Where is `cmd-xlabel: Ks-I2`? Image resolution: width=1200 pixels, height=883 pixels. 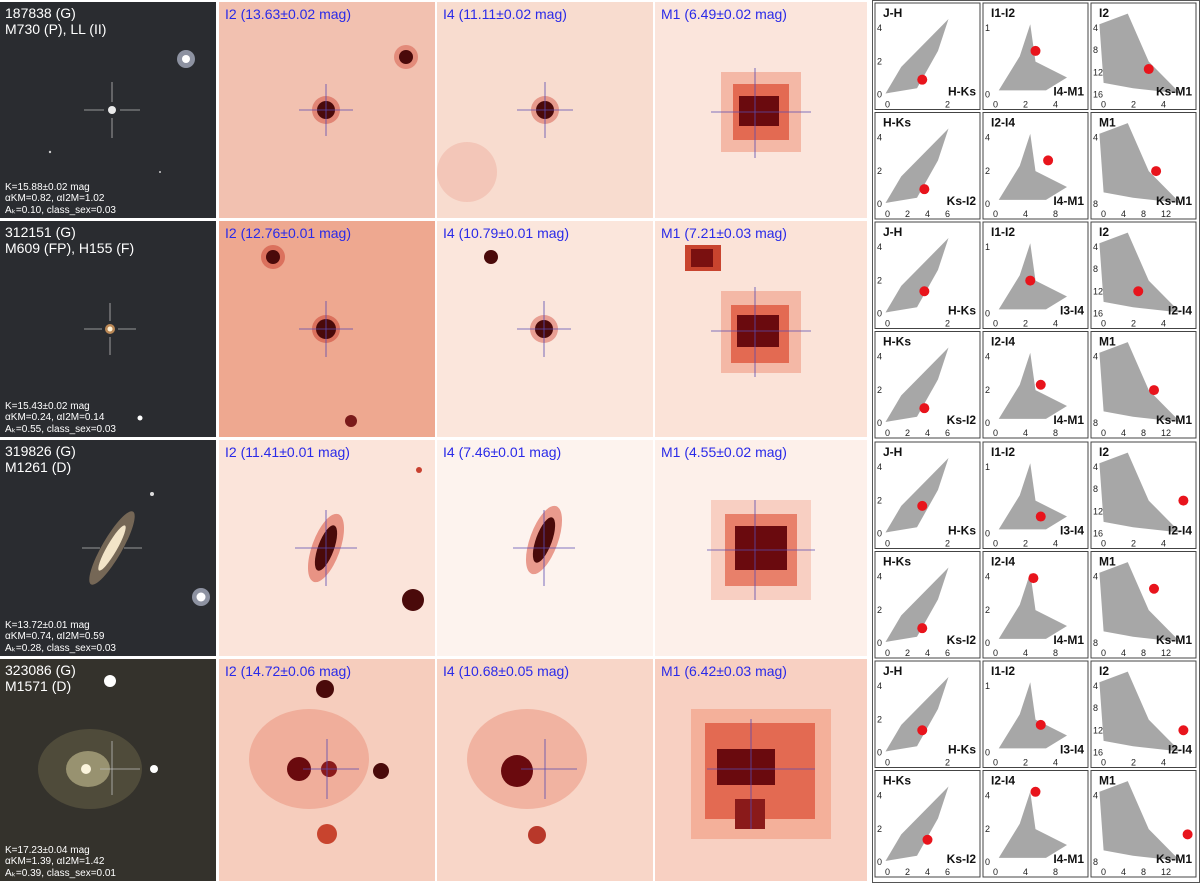 cmd-xlabel: Ks-I2 is located at coordinates (962, 201).